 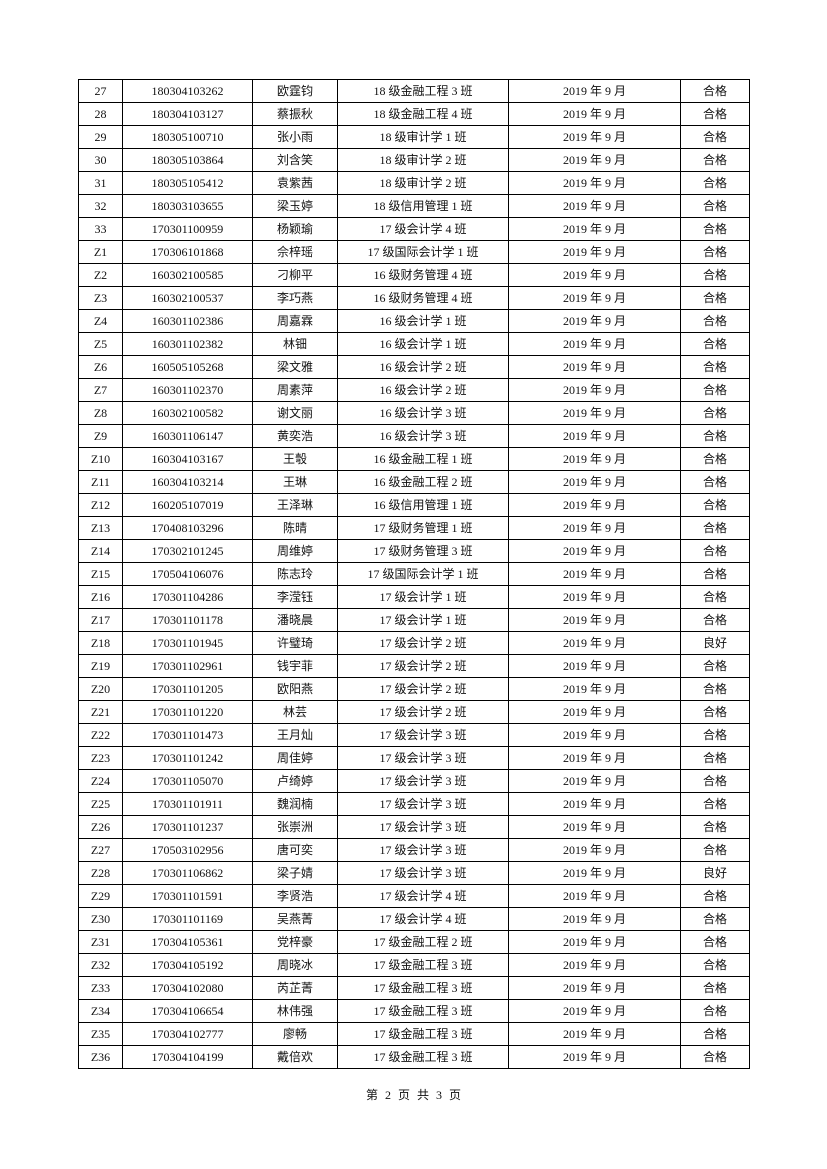 I want to click on student-id-cell: 180305105412, so click(x=187, y=183).